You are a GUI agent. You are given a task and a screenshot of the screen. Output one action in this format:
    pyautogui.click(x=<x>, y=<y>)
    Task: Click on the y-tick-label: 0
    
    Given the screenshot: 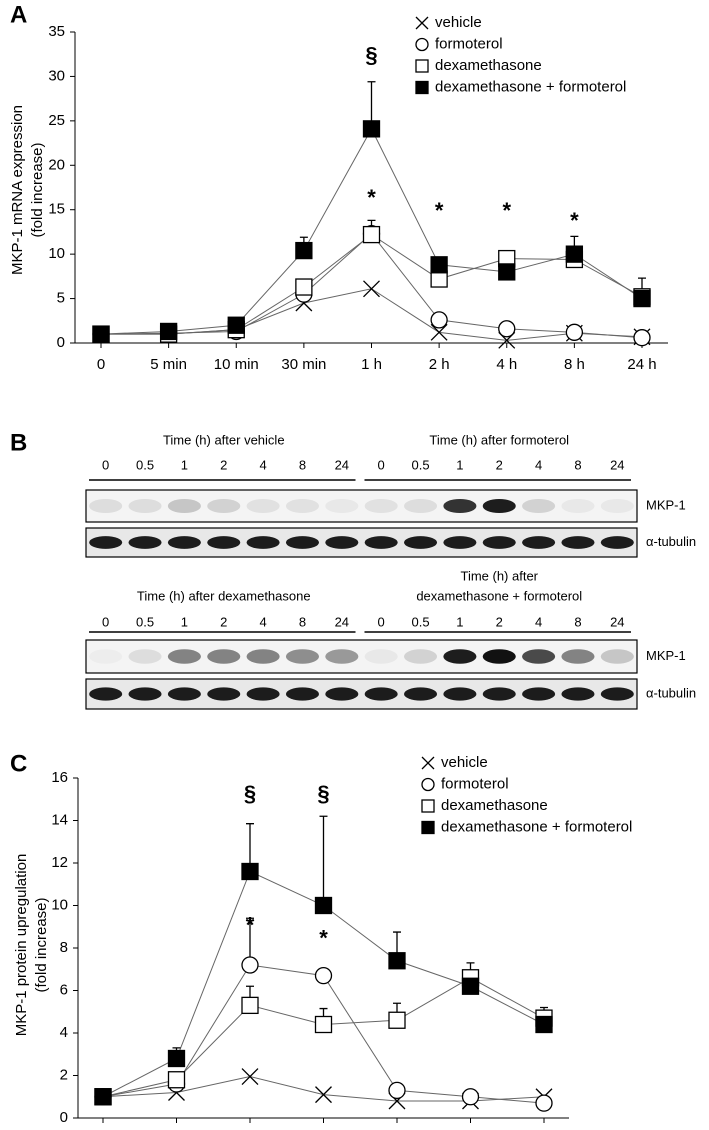 What is the action you would take?
    pyautogui.click(x=61, y=342)
    